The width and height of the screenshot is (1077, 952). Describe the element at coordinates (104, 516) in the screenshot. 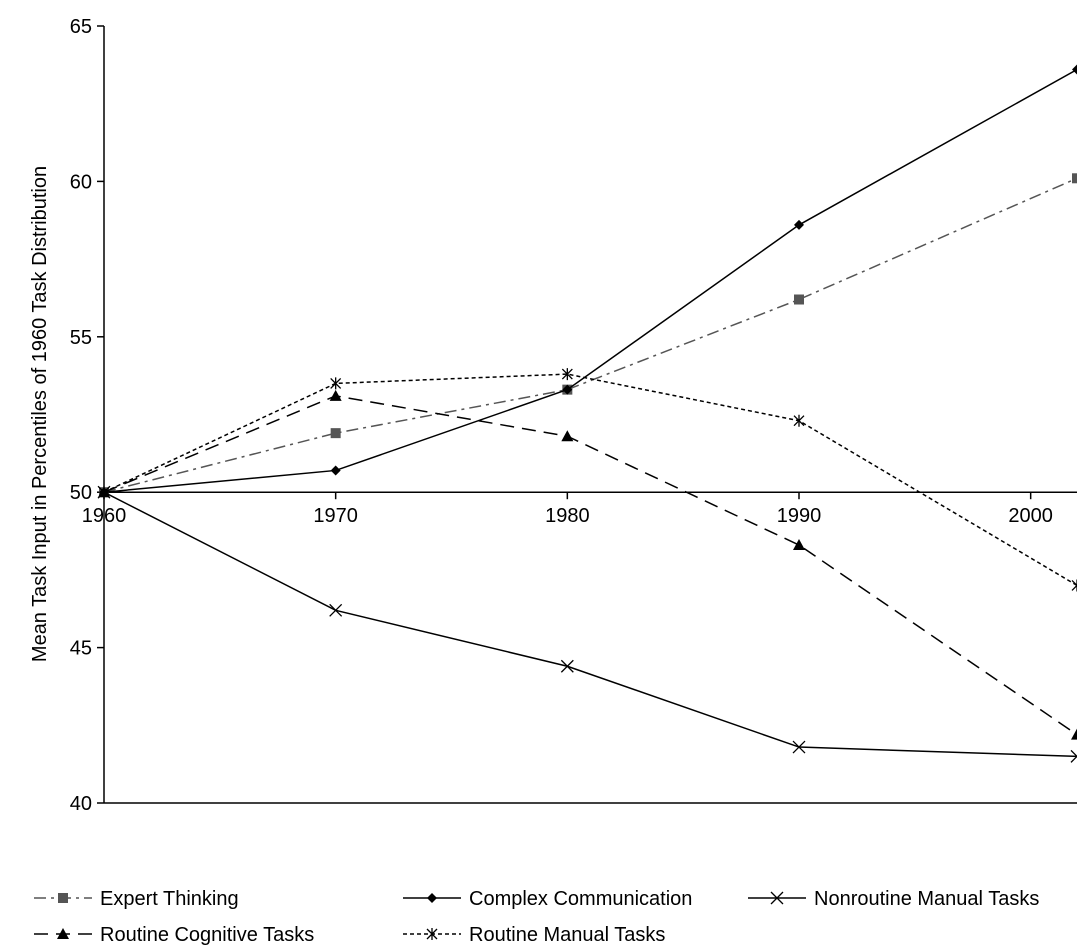

I see `x-tick-label: 1960` at that location.